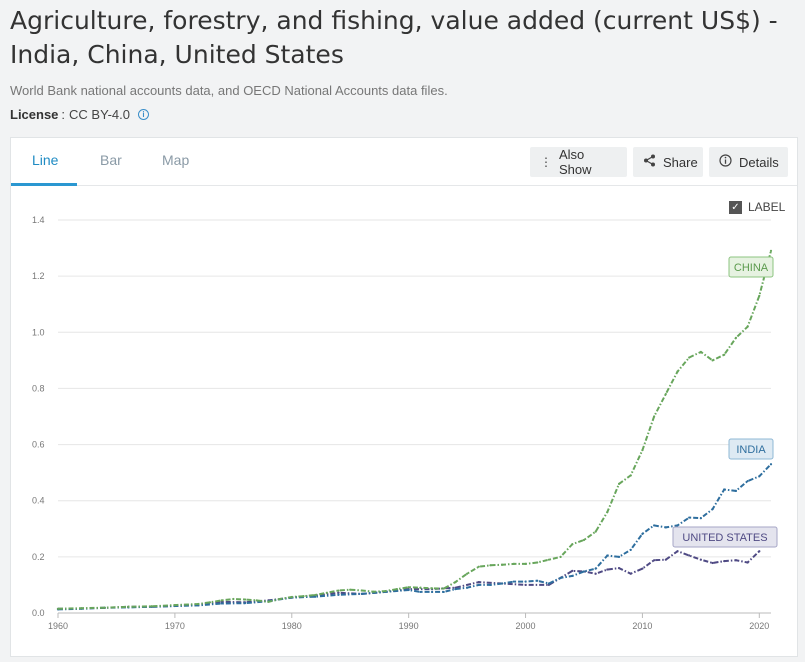 The image size is (805, 662). Describe the element at coordinates (38, 332) in the screenshot. I see `y-tick-label: 1.0` at that location.